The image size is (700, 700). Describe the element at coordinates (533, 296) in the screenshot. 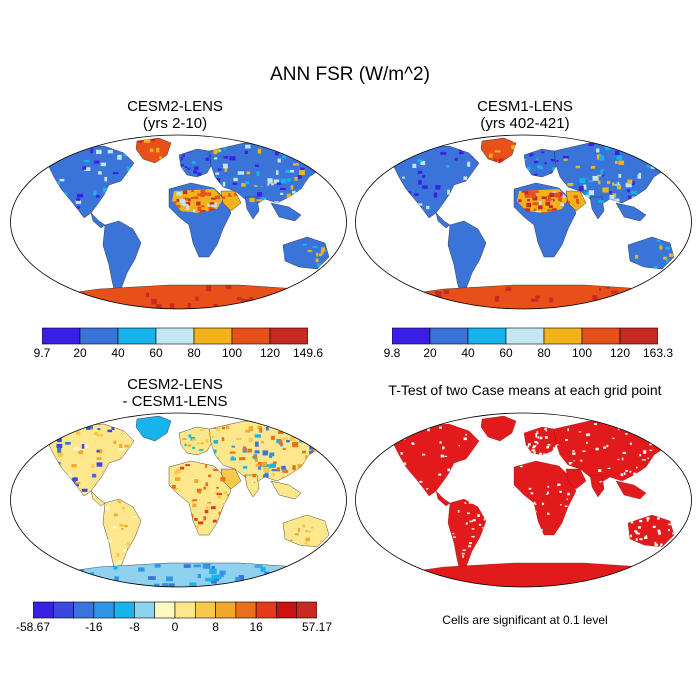

I see `land-antarctica` at that location.